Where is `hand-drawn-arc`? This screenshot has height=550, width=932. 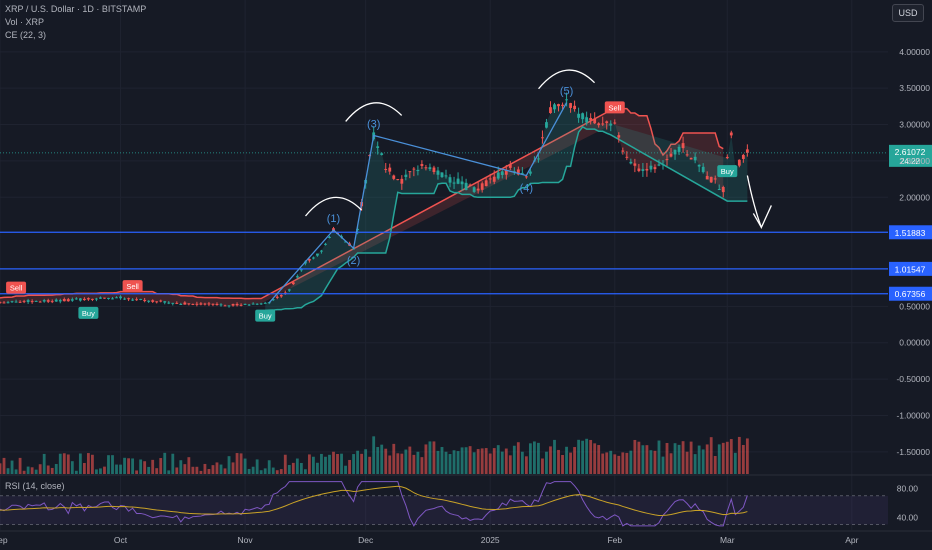 hand-drawn-arc is located at coordinates (374, 112).